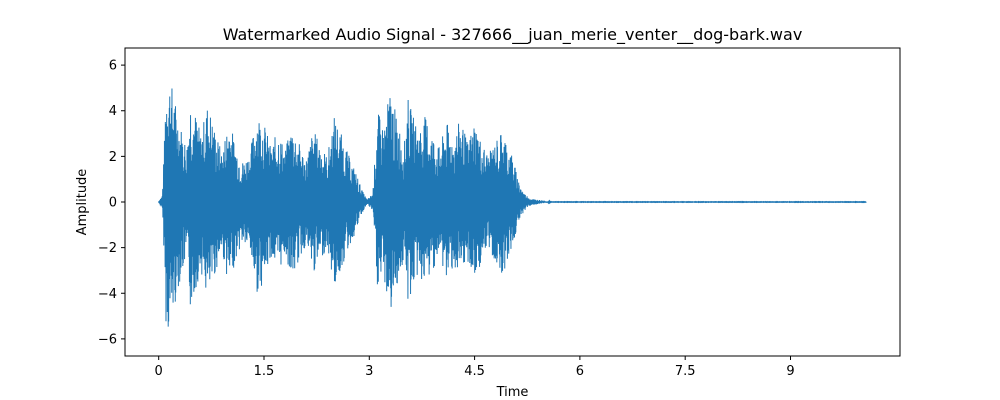 This screenshot has width=1000, height=400. What do you see at coordinates (580, 371) in the screenshot?
I see `x-tick-label: 6` at bounding box center [580, 371].